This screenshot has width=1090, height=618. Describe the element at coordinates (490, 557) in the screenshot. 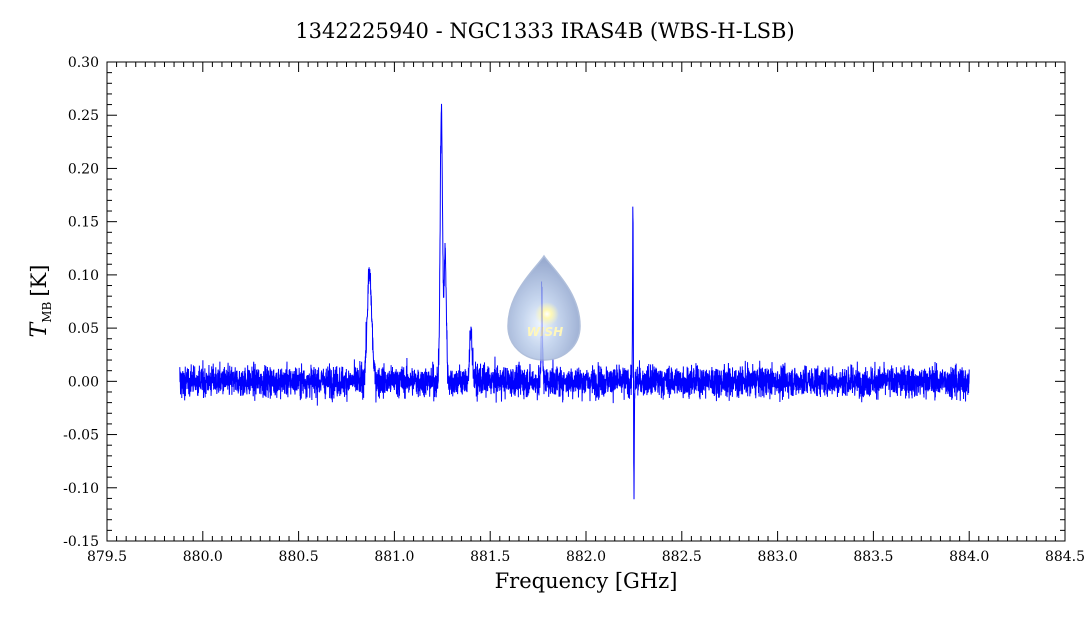

I see `x-tick-label: 881.5` at that location.